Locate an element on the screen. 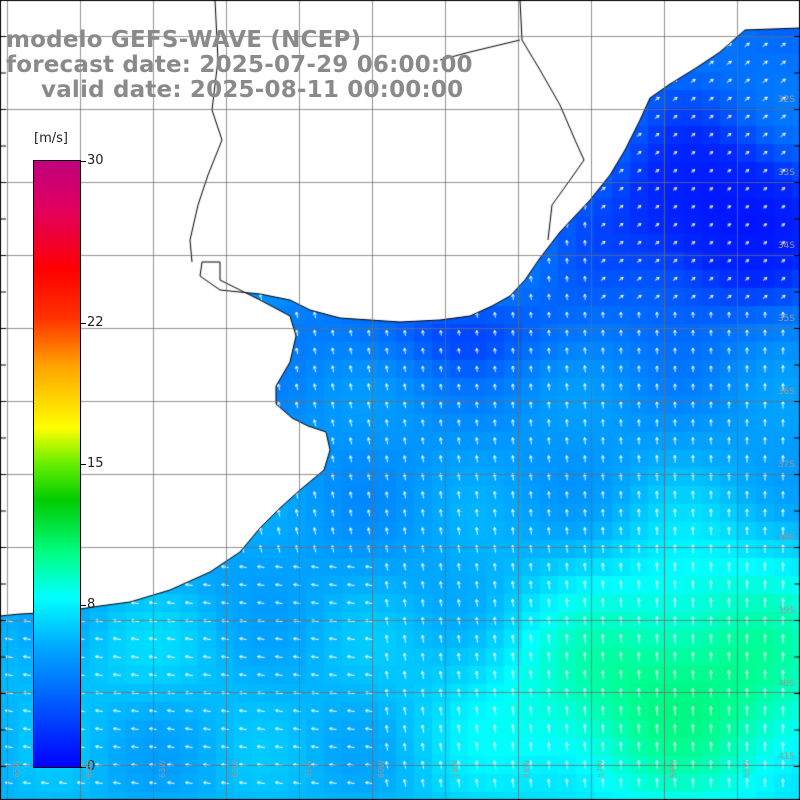  longitude-label: 60W is located at coordinates (381, 768).